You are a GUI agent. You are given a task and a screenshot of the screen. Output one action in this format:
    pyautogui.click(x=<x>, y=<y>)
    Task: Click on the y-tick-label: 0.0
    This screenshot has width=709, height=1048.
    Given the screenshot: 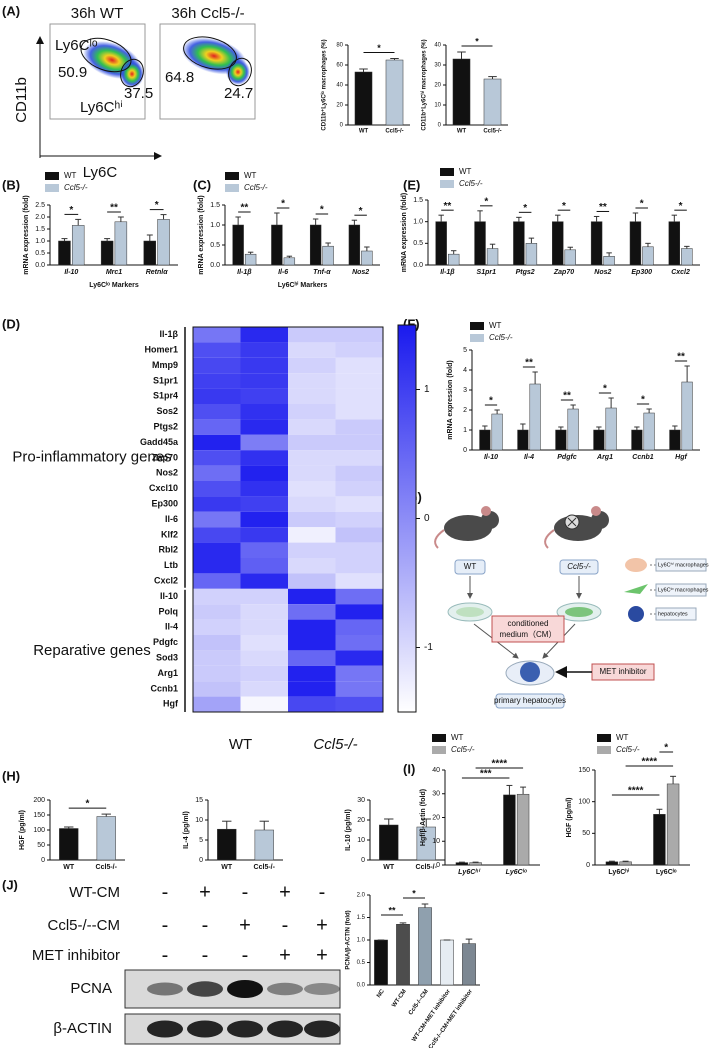 What is the action you would take?
    pyautogui.click(x=40, y=265)
    